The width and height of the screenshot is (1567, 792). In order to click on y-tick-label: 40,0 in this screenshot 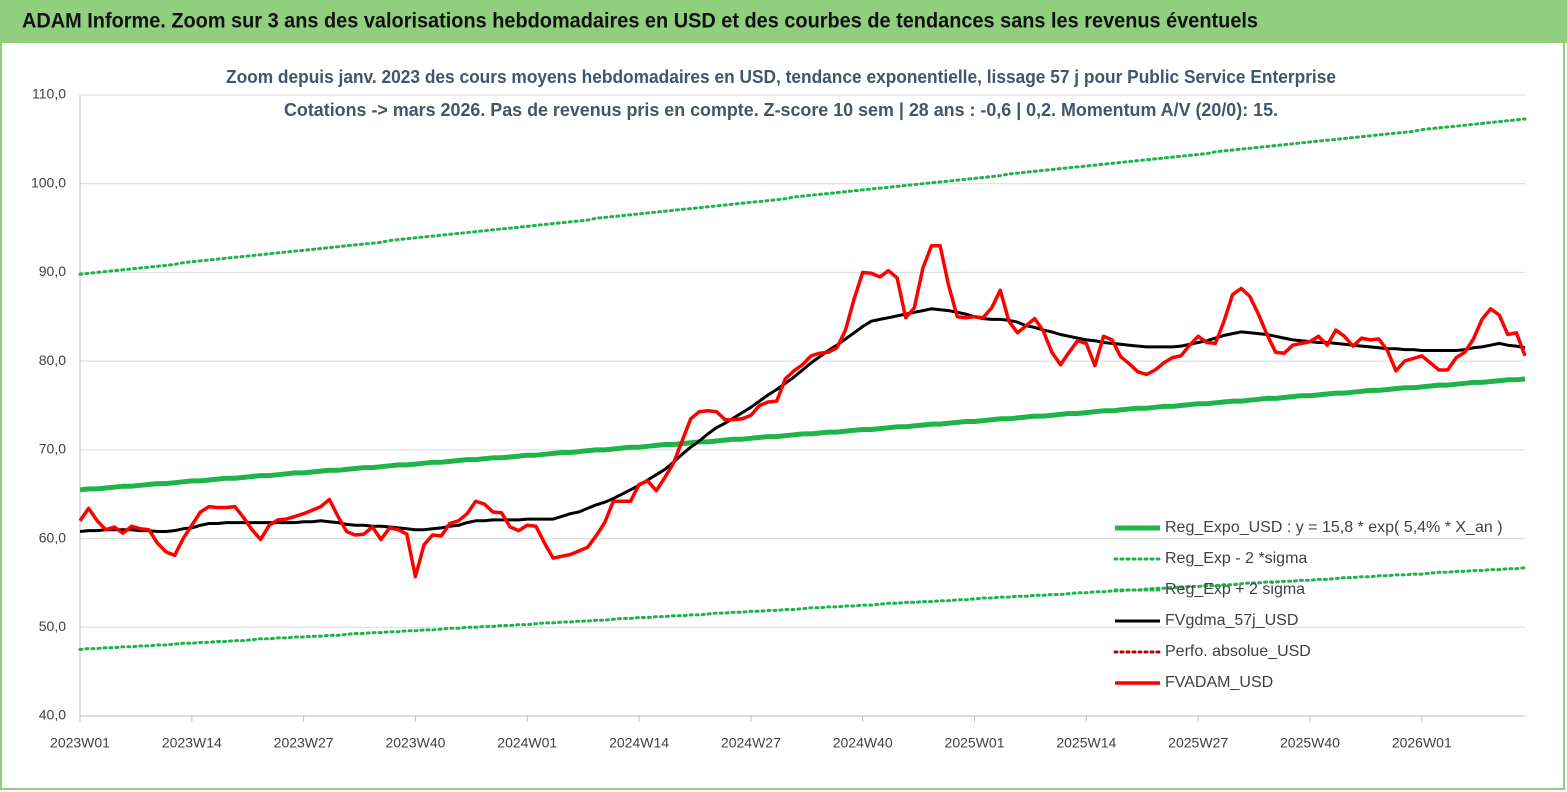, I will do `click(52, 715)`.